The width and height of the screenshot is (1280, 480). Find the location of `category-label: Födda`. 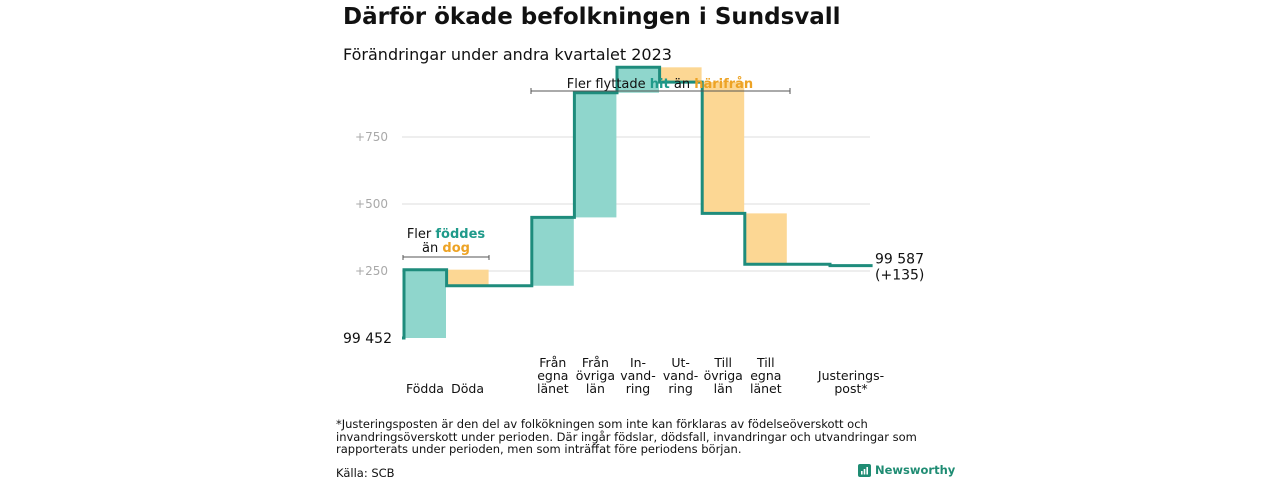

category-label: Födda is located at coordinates (425, 388).